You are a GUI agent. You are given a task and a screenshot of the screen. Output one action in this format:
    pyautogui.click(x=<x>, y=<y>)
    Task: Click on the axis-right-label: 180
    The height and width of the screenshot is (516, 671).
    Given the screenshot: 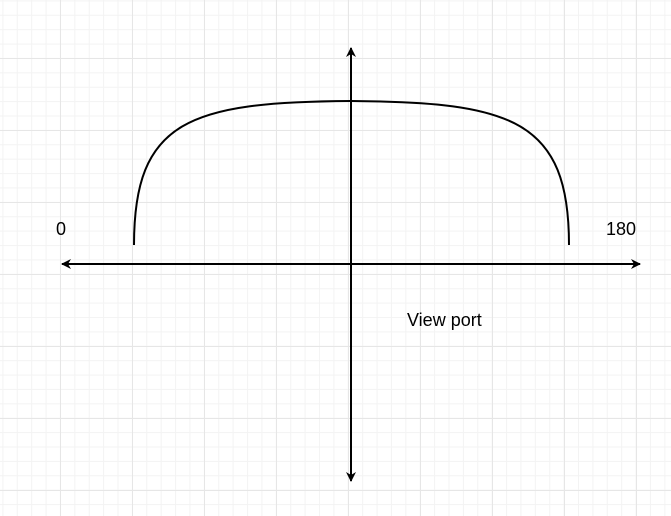 What is the action you would take?
    pyautogui.click(x=621, y=229)
    